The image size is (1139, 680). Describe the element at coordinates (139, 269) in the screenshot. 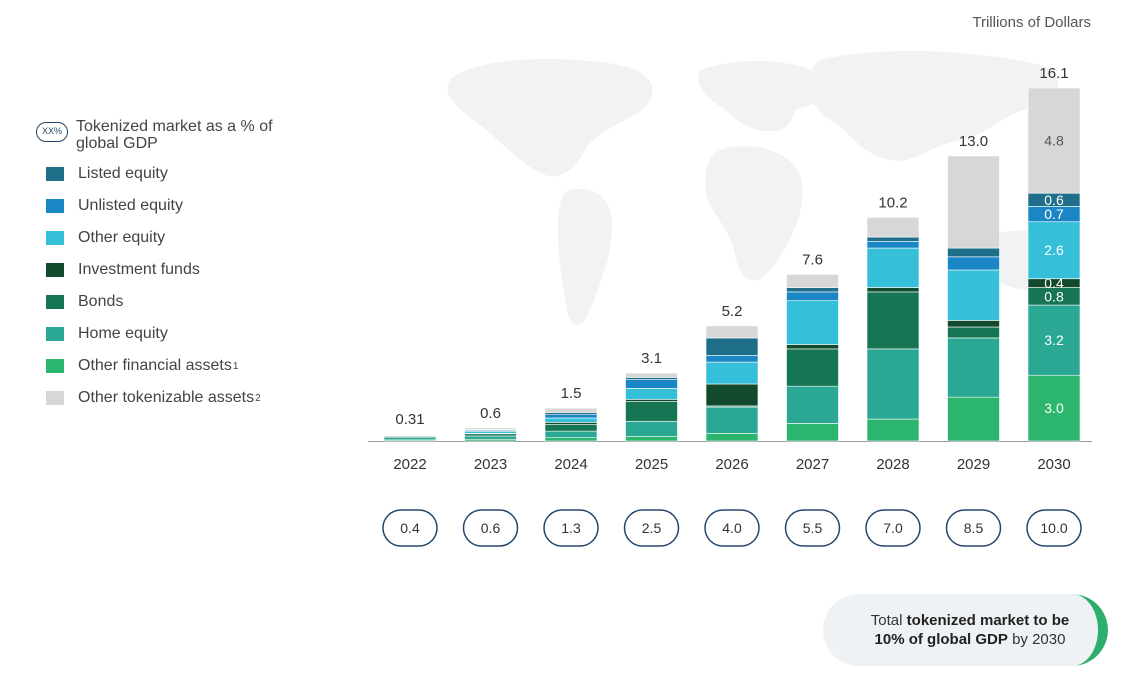

I see `legend-label: Investment funds` at that location.